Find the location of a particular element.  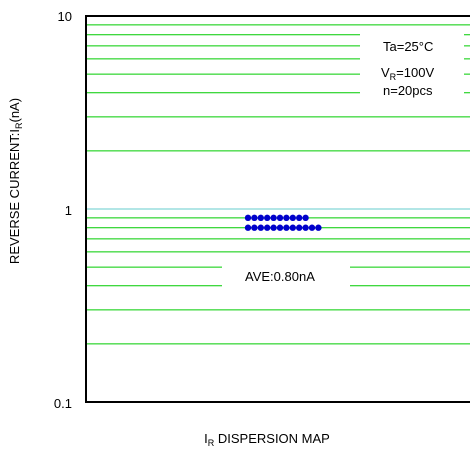

x-axis-title-main: I is located at coordinates (206, 438).